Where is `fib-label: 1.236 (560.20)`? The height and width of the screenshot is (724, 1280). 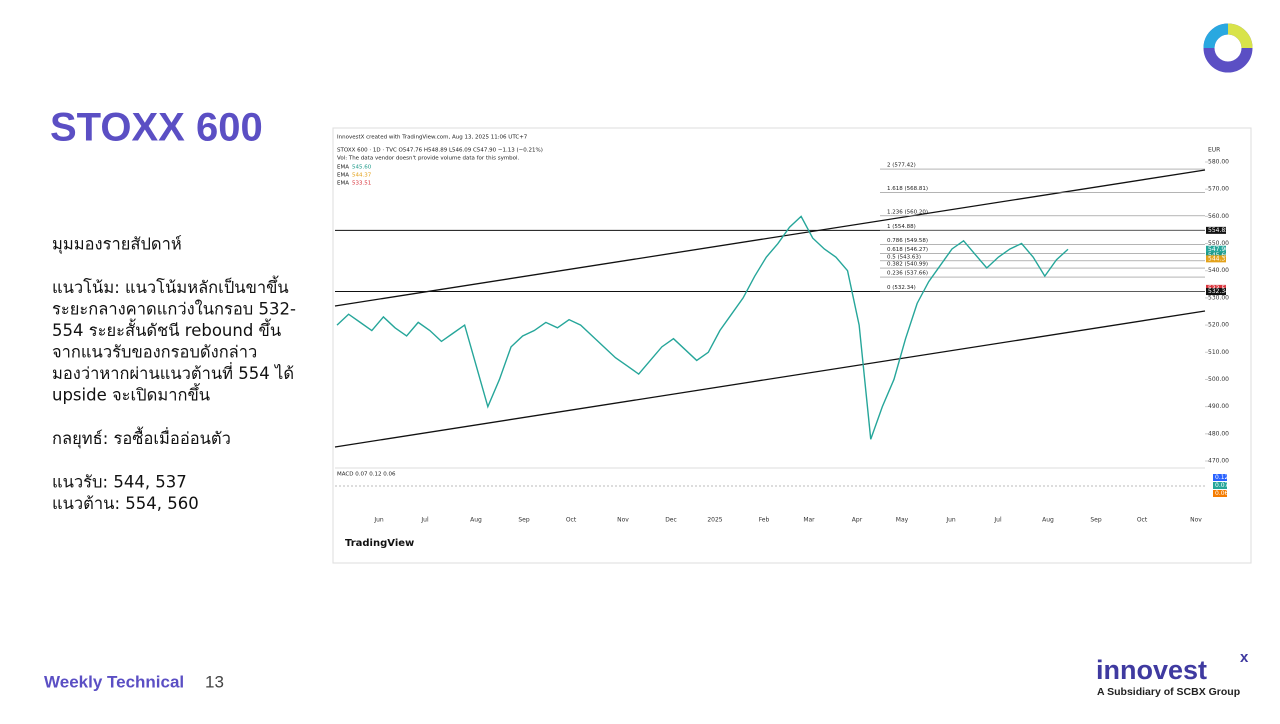 fib-label: 1.236 (560.20) is located at coordinates (907, 212).